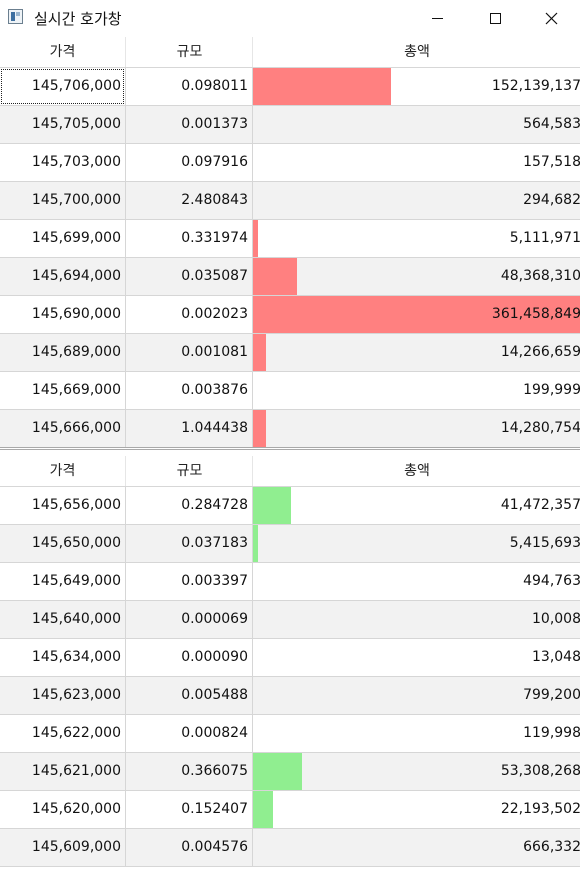 Image resolution: width=580 pixels, height=872 pixels. Describe the element at coordinates (76, 276) in the screenshot. I see `price-cell: 145,694,000` at that location.